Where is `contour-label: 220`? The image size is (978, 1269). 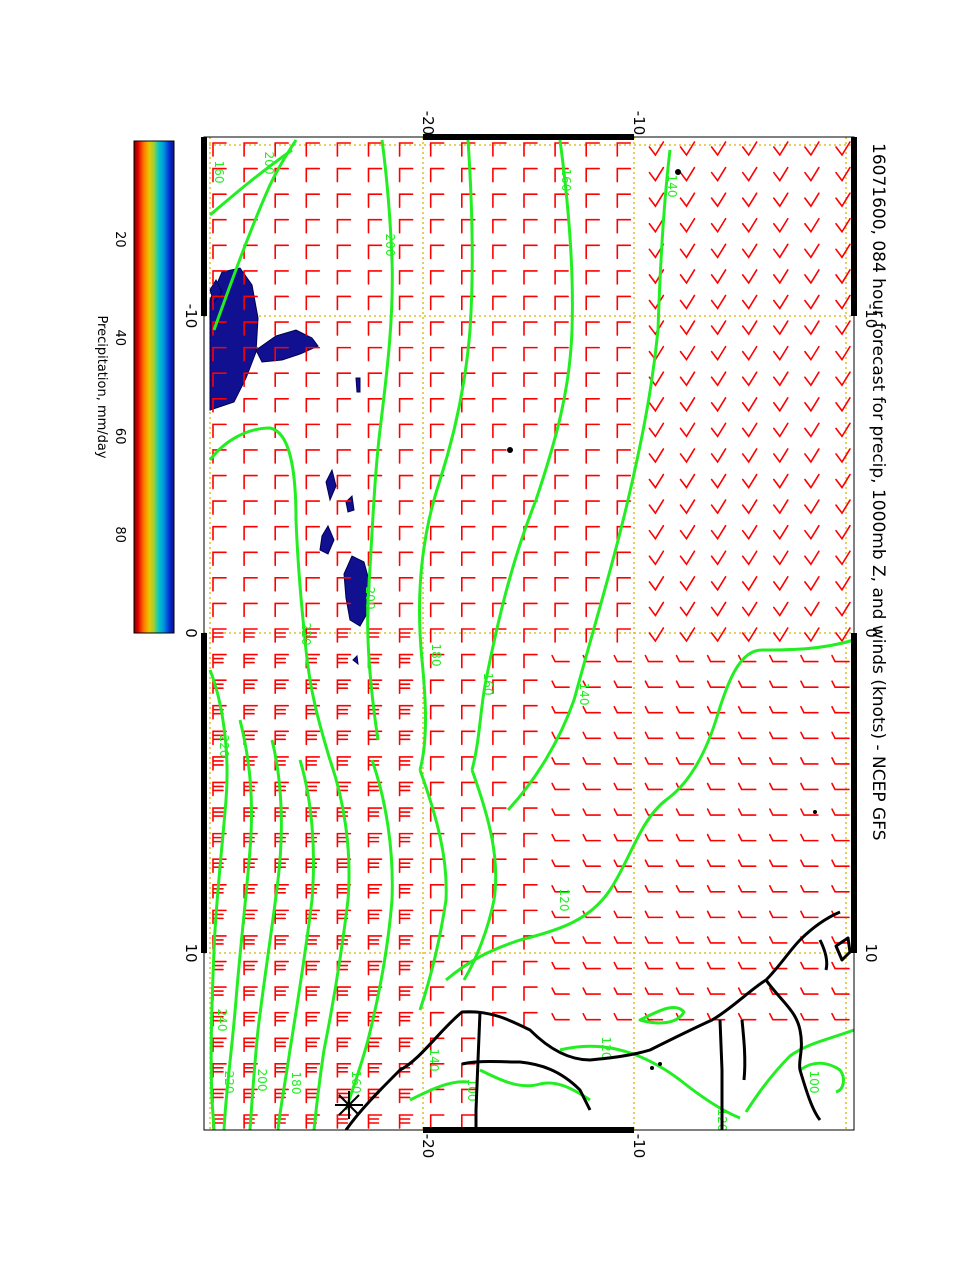 contour-label: 220 is located at coordinates (306, 634).